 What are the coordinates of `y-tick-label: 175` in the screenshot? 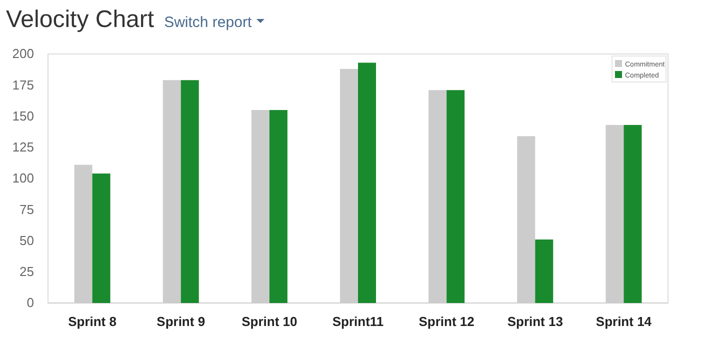 It's located at (23, 84).